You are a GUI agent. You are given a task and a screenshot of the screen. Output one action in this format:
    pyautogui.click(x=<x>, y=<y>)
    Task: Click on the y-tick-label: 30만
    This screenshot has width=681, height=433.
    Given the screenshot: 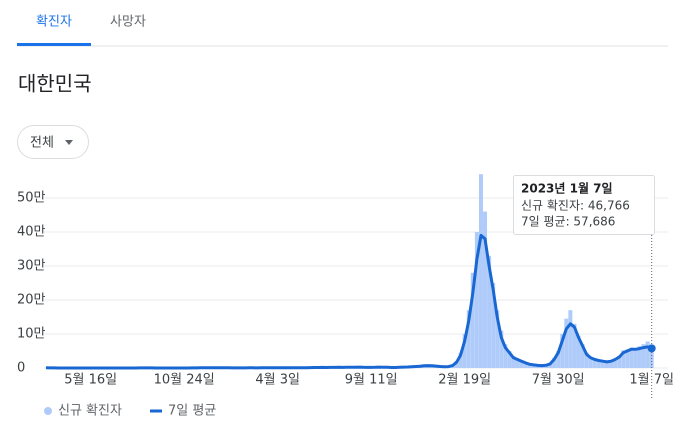 What is the action you would take?
    pyautogui.click(x=31, y=266)
    